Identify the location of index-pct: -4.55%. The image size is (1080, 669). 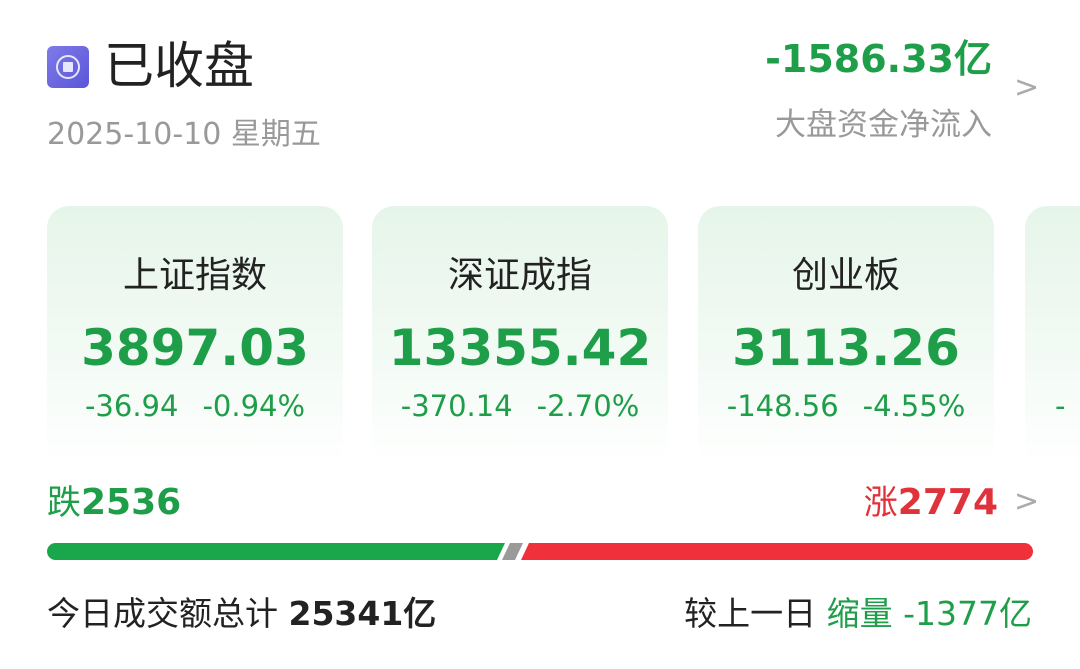
(914, 406).